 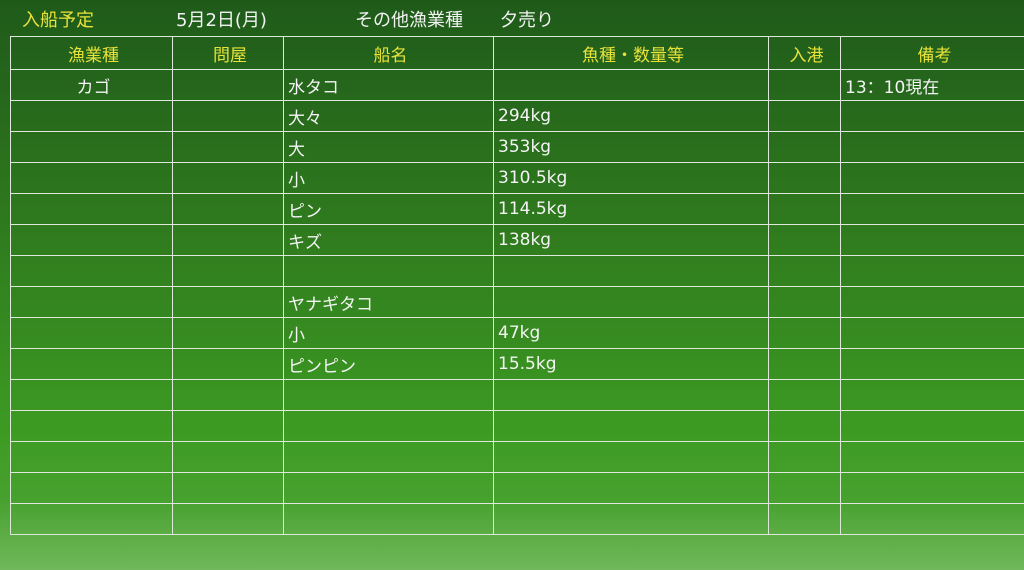 I want to click on cell-vessel-name: ヤナギタコ, so click(x=388, y=302).